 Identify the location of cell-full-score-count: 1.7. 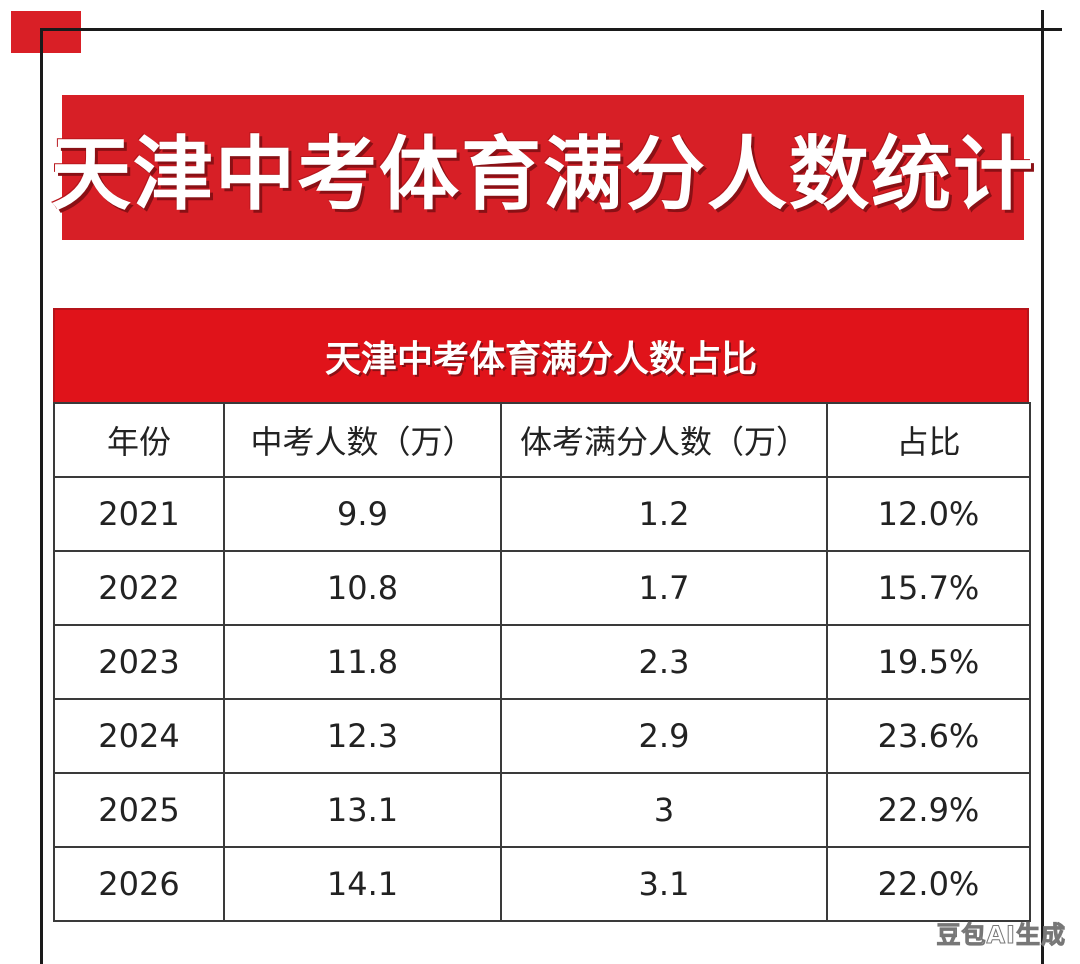
(664, 588).